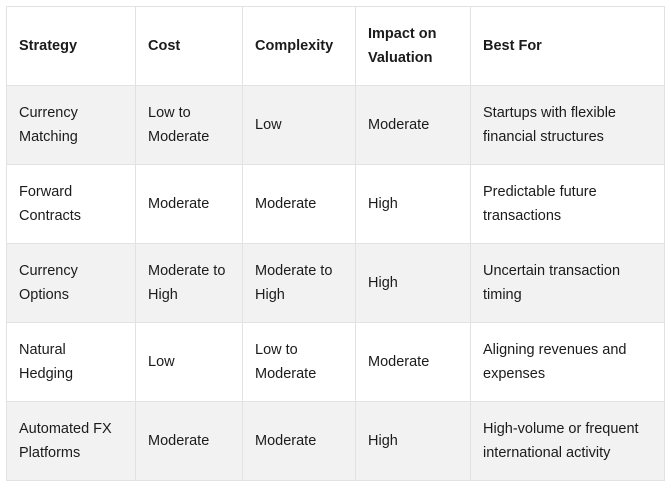  I want to click on header-cell-impact-on-valuation: Impact on Valuation, so click(413, 46).